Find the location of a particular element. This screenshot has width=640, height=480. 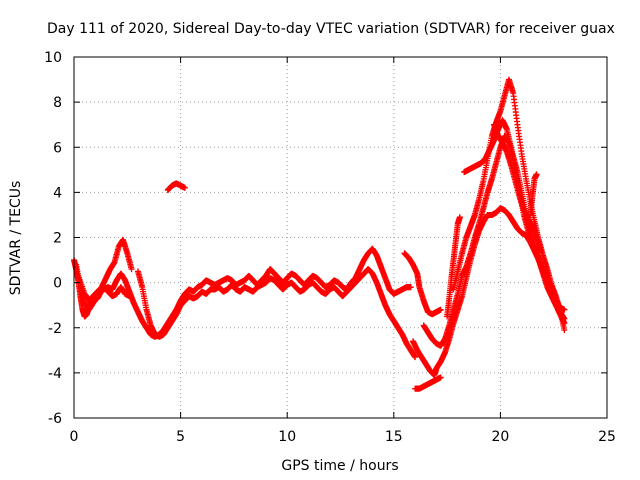

y-tick-label: 0 is located at coordinates (57, 284).